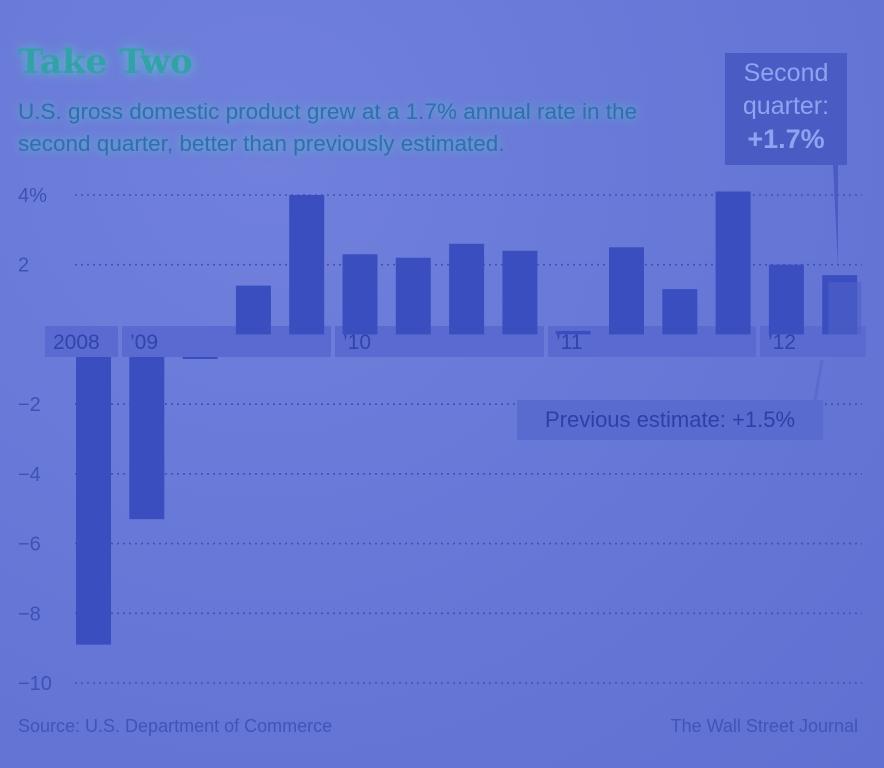 The image size is (884, 768). I want to click on year-label: ’12, so click(782, 342).